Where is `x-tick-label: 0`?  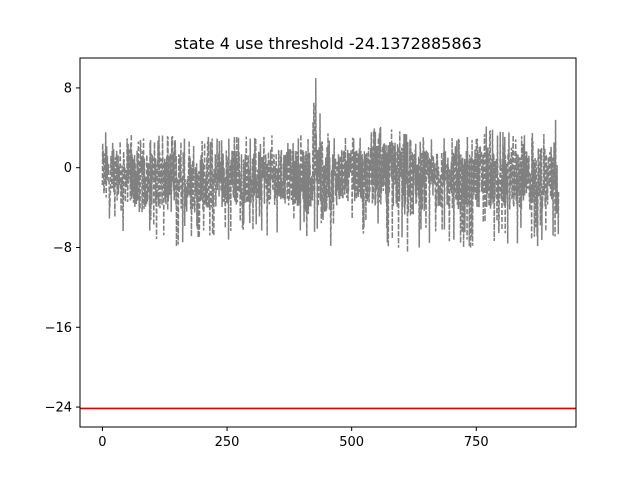 x-tick-label: 0 is located at coordinates (102, 442).